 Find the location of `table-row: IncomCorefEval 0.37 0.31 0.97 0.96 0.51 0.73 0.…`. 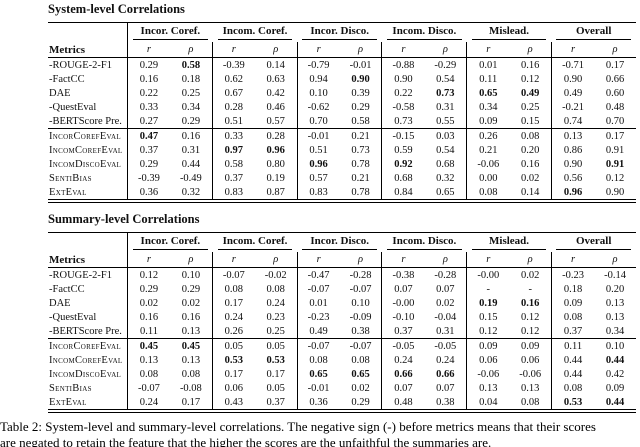

table-row: IncomCorefEval 0.37 0.31 0.97 0.96 0.51 0.73 0.… is located at coordinates (342, 150).